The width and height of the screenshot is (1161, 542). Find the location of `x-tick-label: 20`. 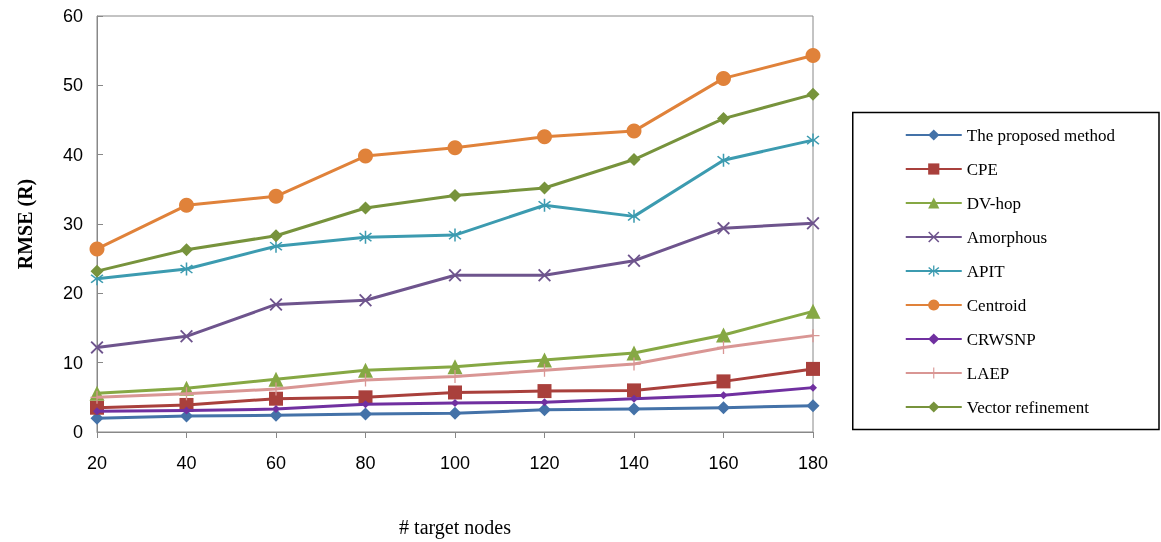

x-tick-label: 20 is located at coordinates (97, 463).